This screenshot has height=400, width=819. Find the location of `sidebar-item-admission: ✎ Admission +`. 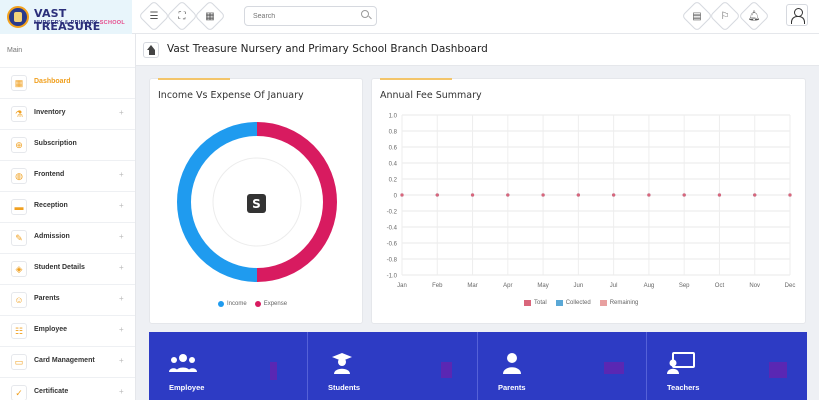

sidebar-item-admission: ✎ Admission + is located at coordinates (67, 237).